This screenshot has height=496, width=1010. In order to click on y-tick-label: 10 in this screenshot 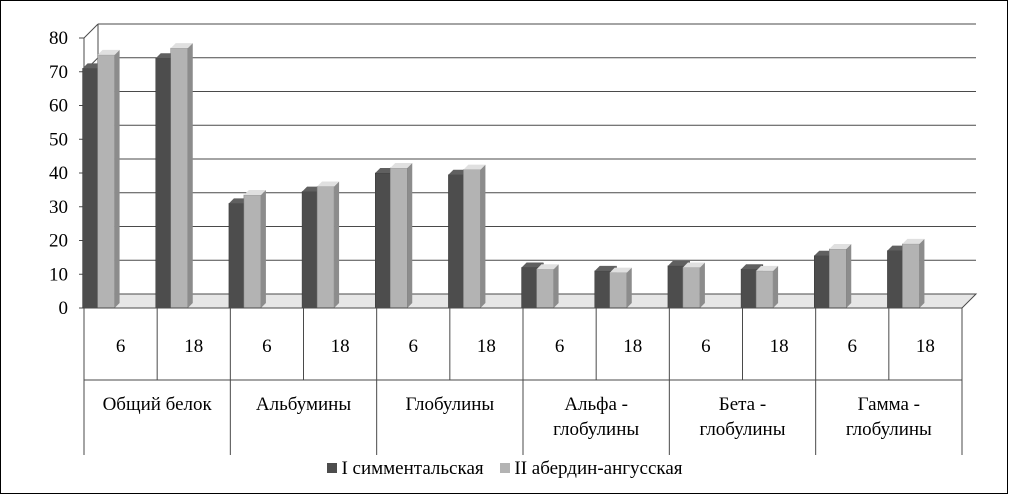, I will do `click(58, 274)`.